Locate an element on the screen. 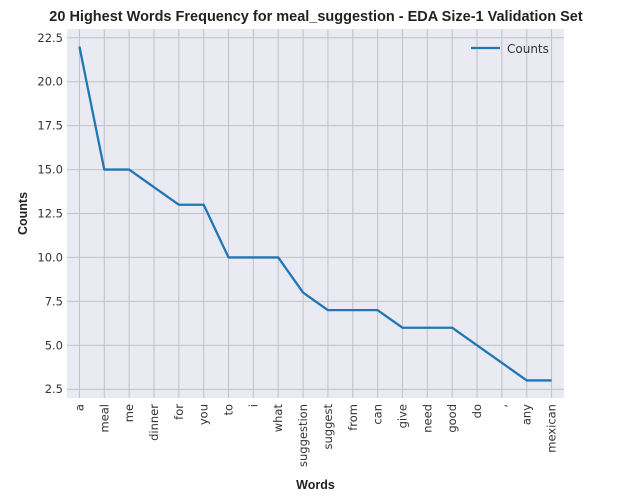 The width and height of the screenshot is (632, 501). y-axis-label: Counts is located at coordinates (23, 213).